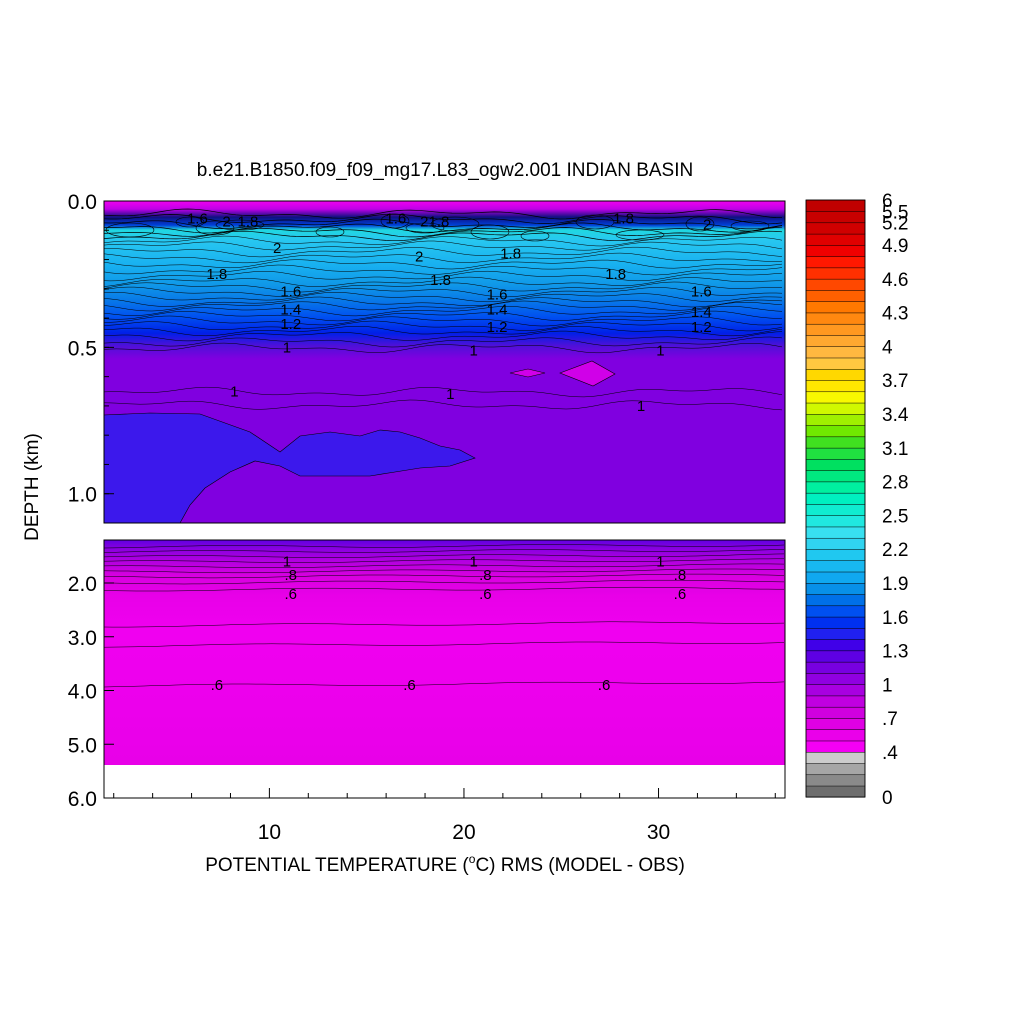 This screenshot has width=1024, height=1024. What do you see at coordinates (890, 719) in the screenshot?
I see `colorbar-label: .7` at bounding box center [890, 719].